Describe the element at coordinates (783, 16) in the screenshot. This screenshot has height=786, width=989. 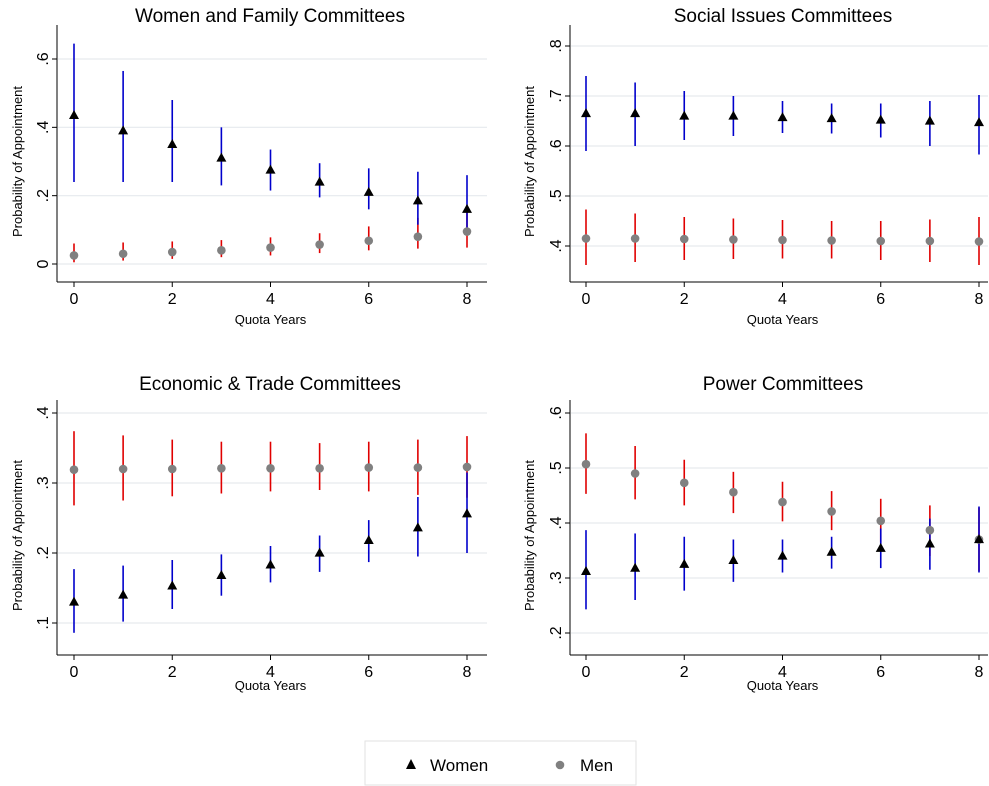
I see `chart-title: Social Issues Committees` at that location.